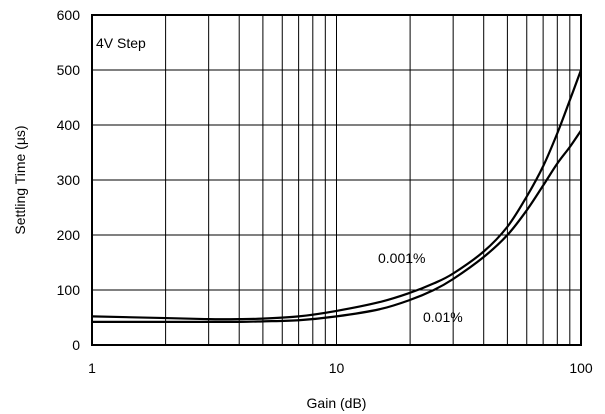 The width and height of the screenshot is (605, 414). What do you see at coordinates (76, 345) in the screenshot?
I see `y-tick-label: 0` at bounding box center [76, 345].